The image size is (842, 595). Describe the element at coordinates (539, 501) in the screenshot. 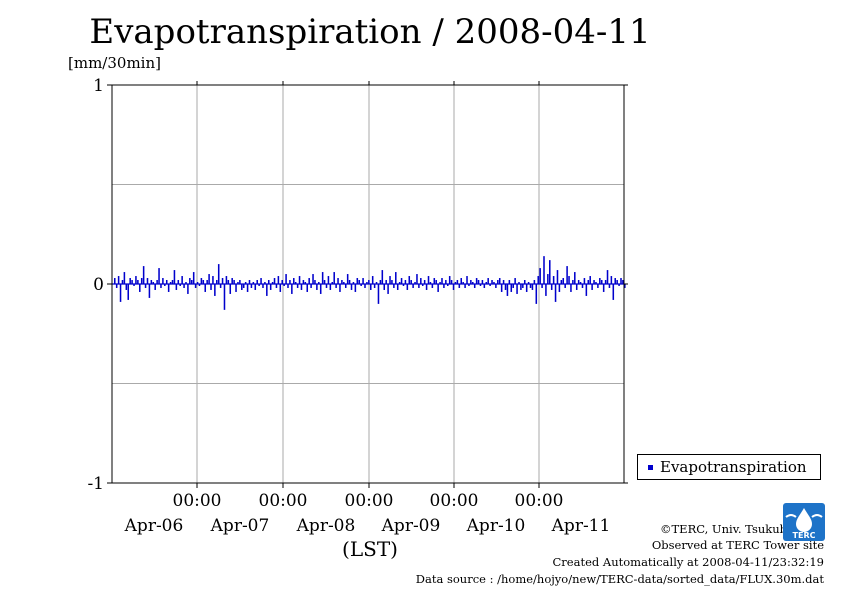

I see `x-tick-time-label: 00:00` at that location.